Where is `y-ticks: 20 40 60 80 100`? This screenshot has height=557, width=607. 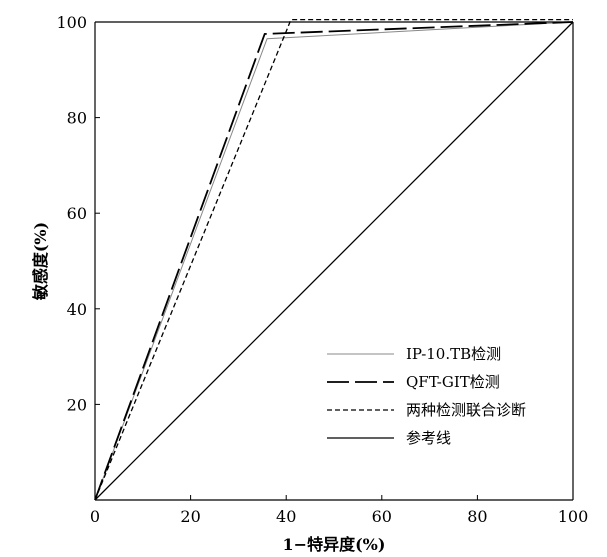
y-ticks: 20 40 60 80 100 is located at coordinates (78, 213).